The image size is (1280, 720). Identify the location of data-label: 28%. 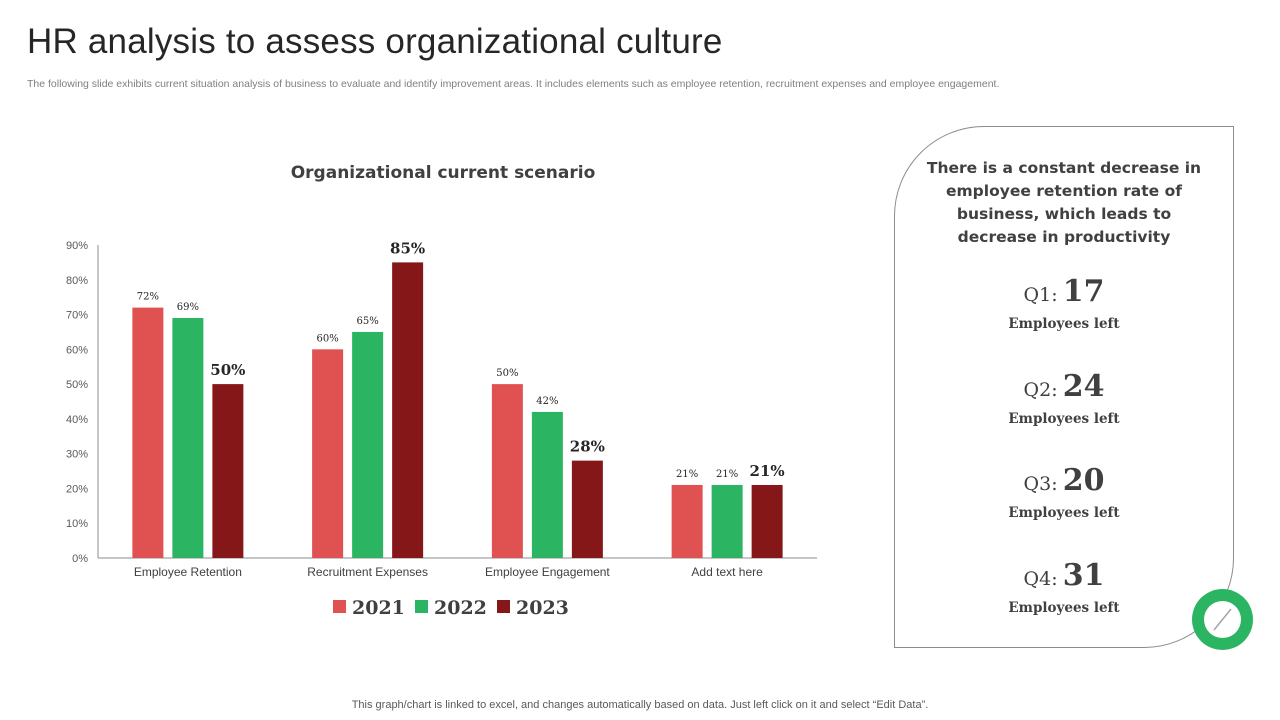
(587, 447).